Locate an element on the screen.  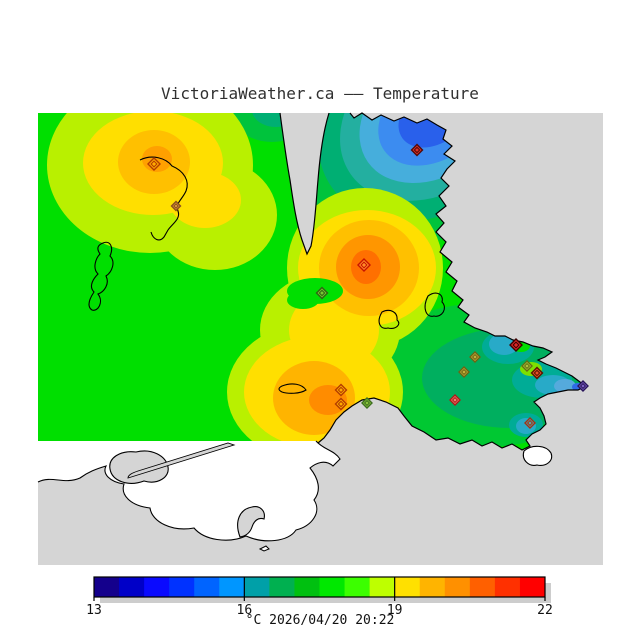
colorbar-segments is located at coordinates (320, 587).